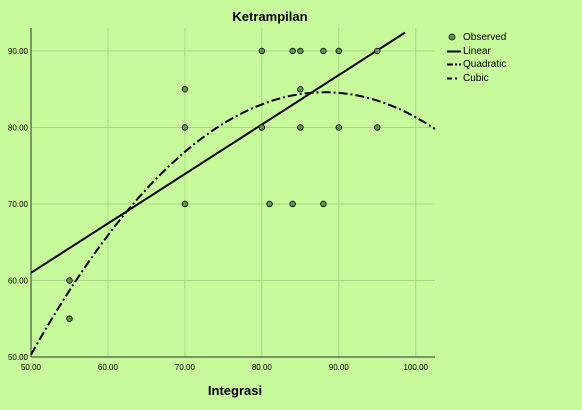 The width and height of the screenshot is (582, 410). What do you see at coordinates (108, 367) in the screenshot?
I see `x-tick-label: 60.00` at bounding box center [108, 367].